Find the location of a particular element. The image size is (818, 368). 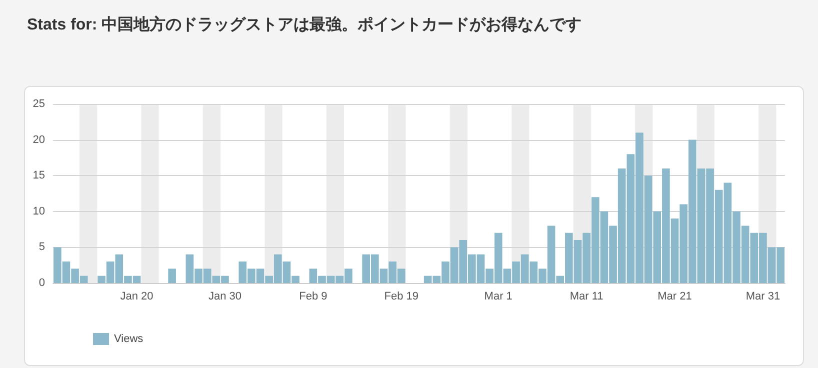

x-tick-label: Feb 19 is located at coordinates (401, 296).